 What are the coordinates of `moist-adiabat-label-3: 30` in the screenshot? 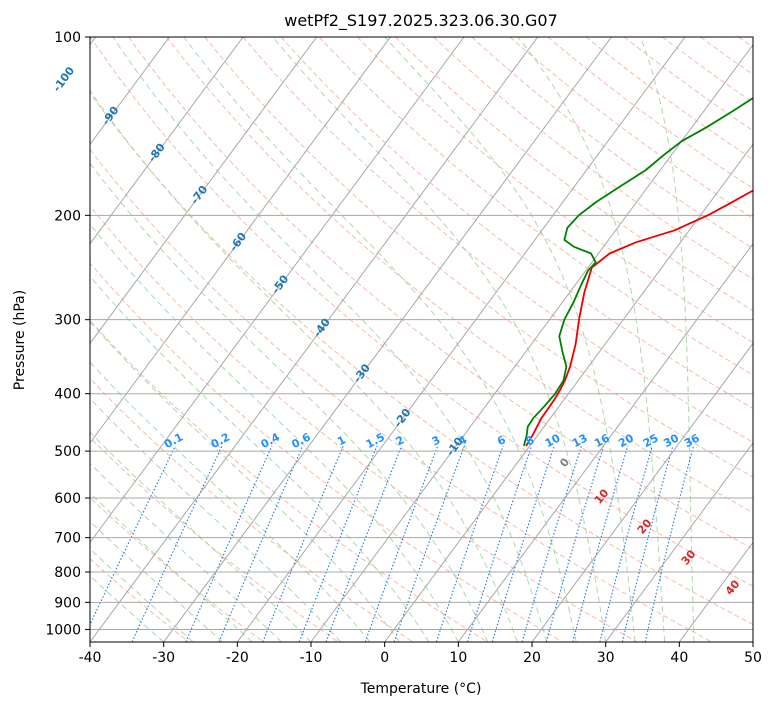 It's located at (689, 557).